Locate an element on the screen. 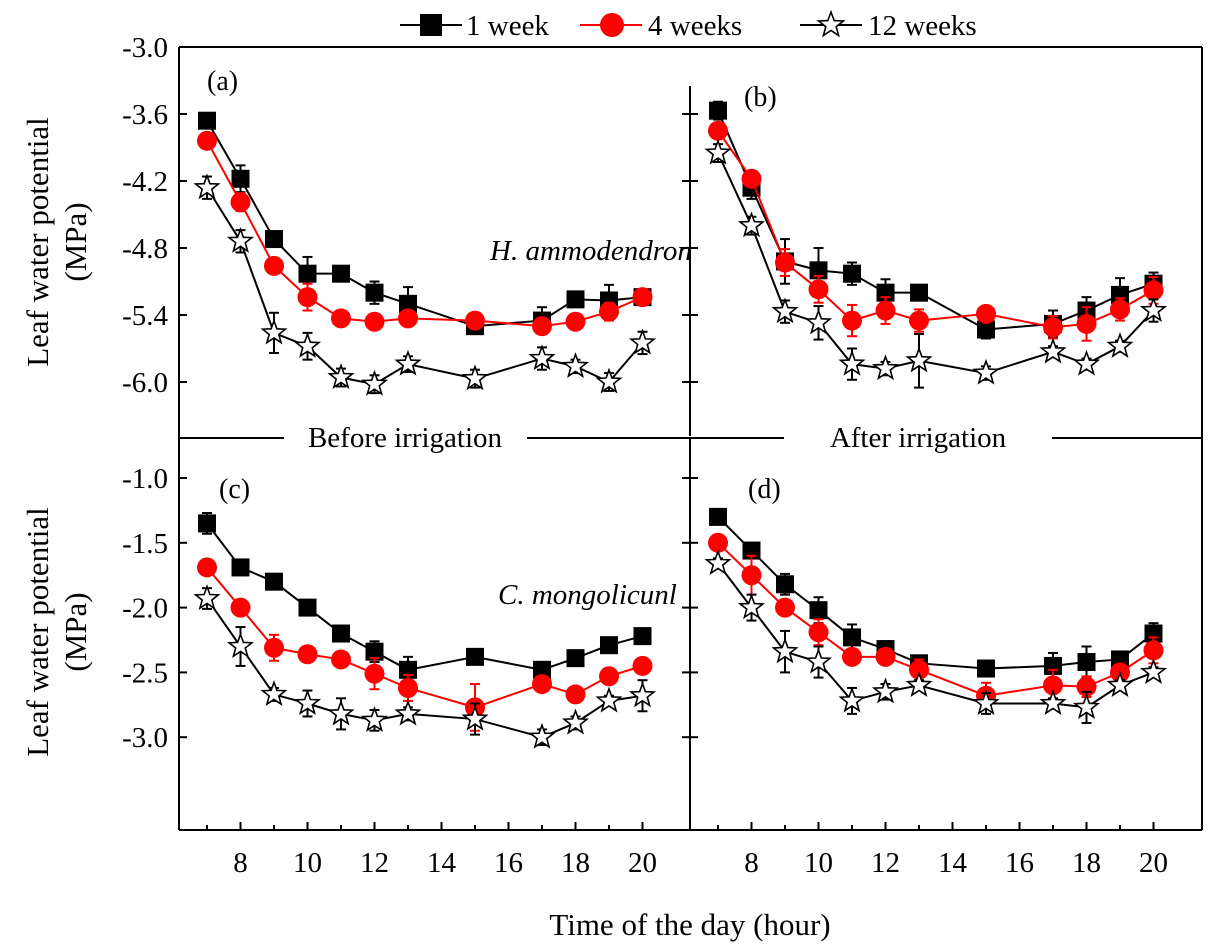 The width and height of the screenshot is (1208, 949). series-12weeks-panel-d is located at coordinates (936, 636).